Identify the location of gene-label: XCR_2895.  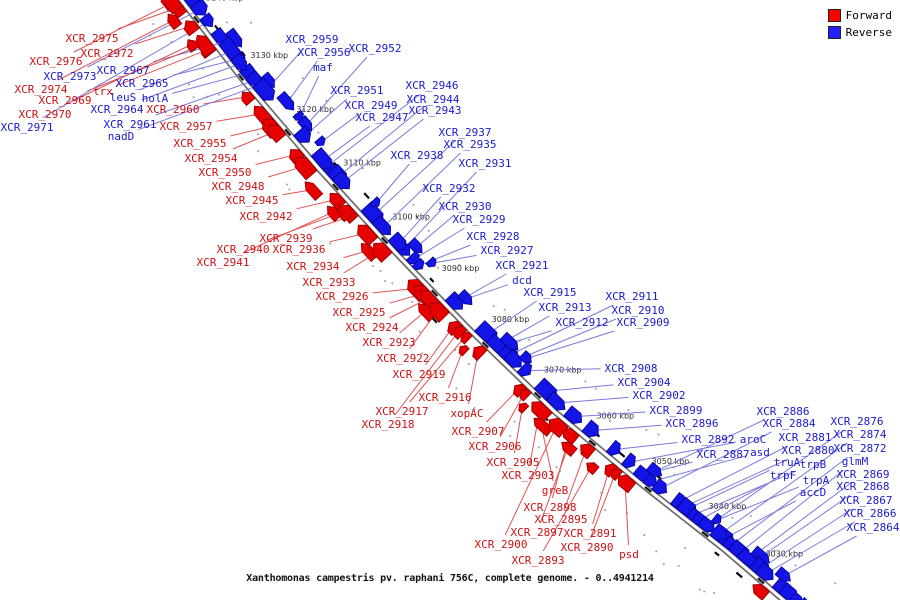
(561, 519).